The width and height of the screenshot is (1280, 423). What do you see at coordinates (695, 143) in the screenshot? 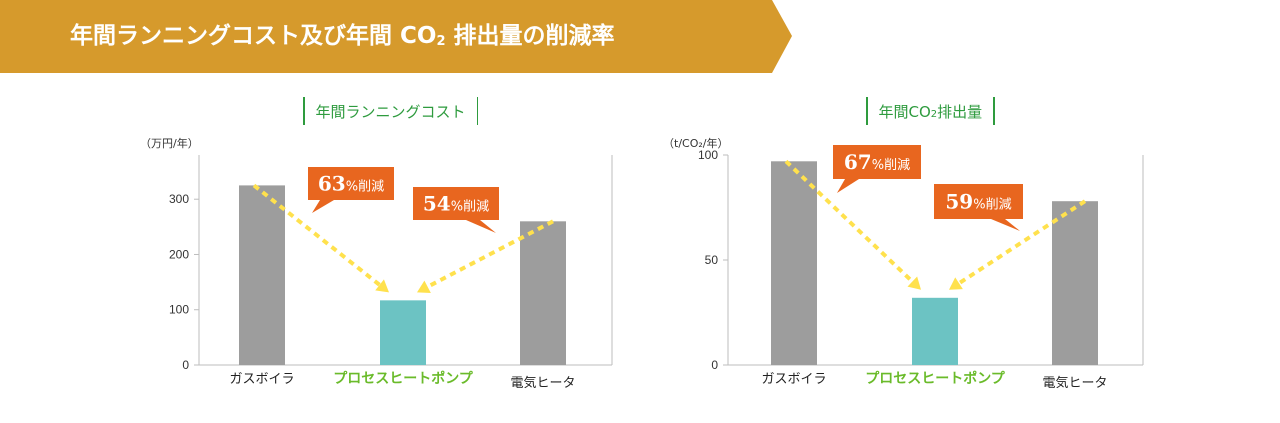
I see `y-unit-label: （t/CO₂/年）` at bounding box center [695, 143].